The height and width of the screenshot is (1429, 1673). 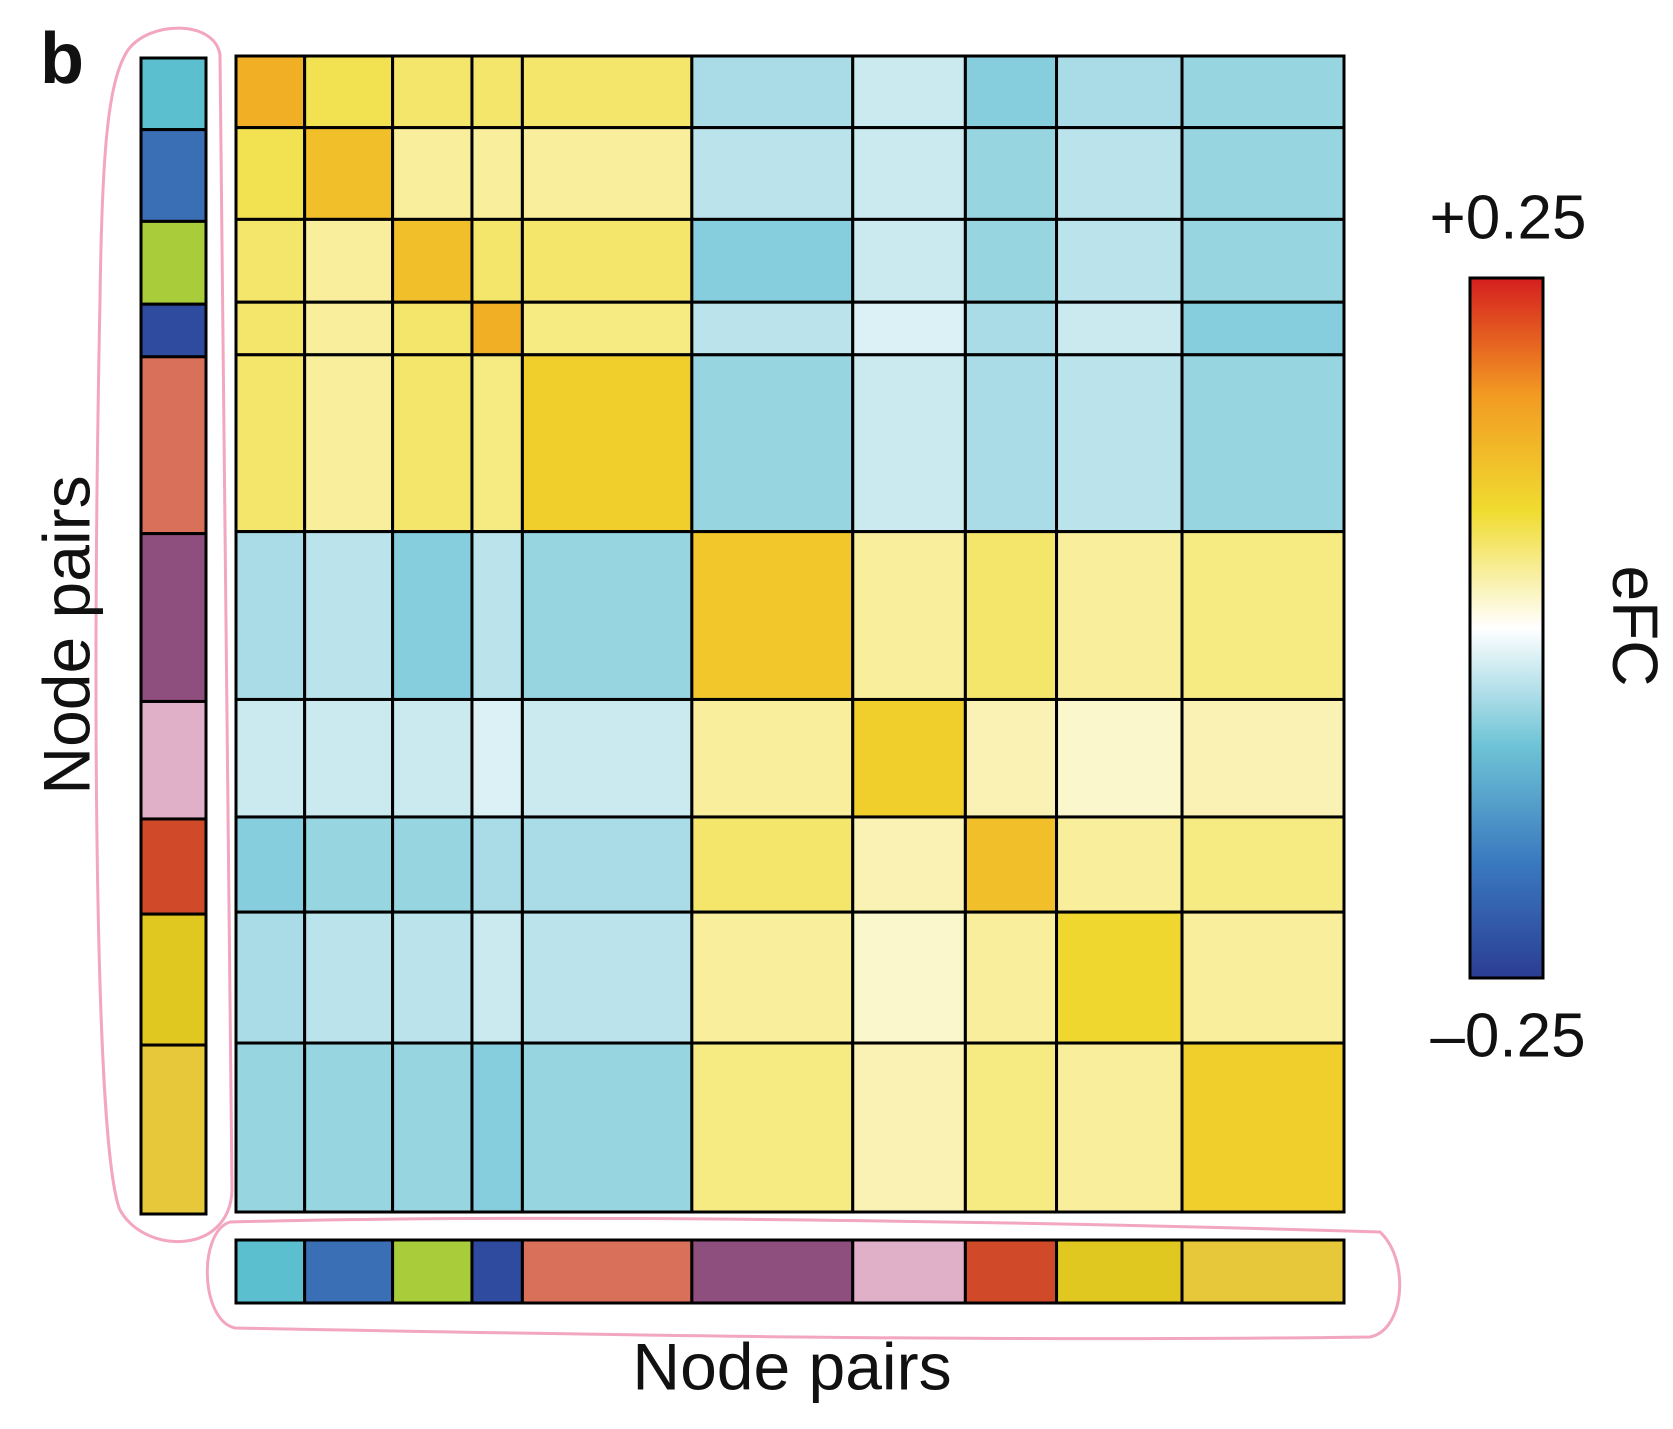 What do you see at coordinates (791, 1366) in the screenshot?
I see `x-axis-label: Node pairs` at bounding box center [791, 1366].